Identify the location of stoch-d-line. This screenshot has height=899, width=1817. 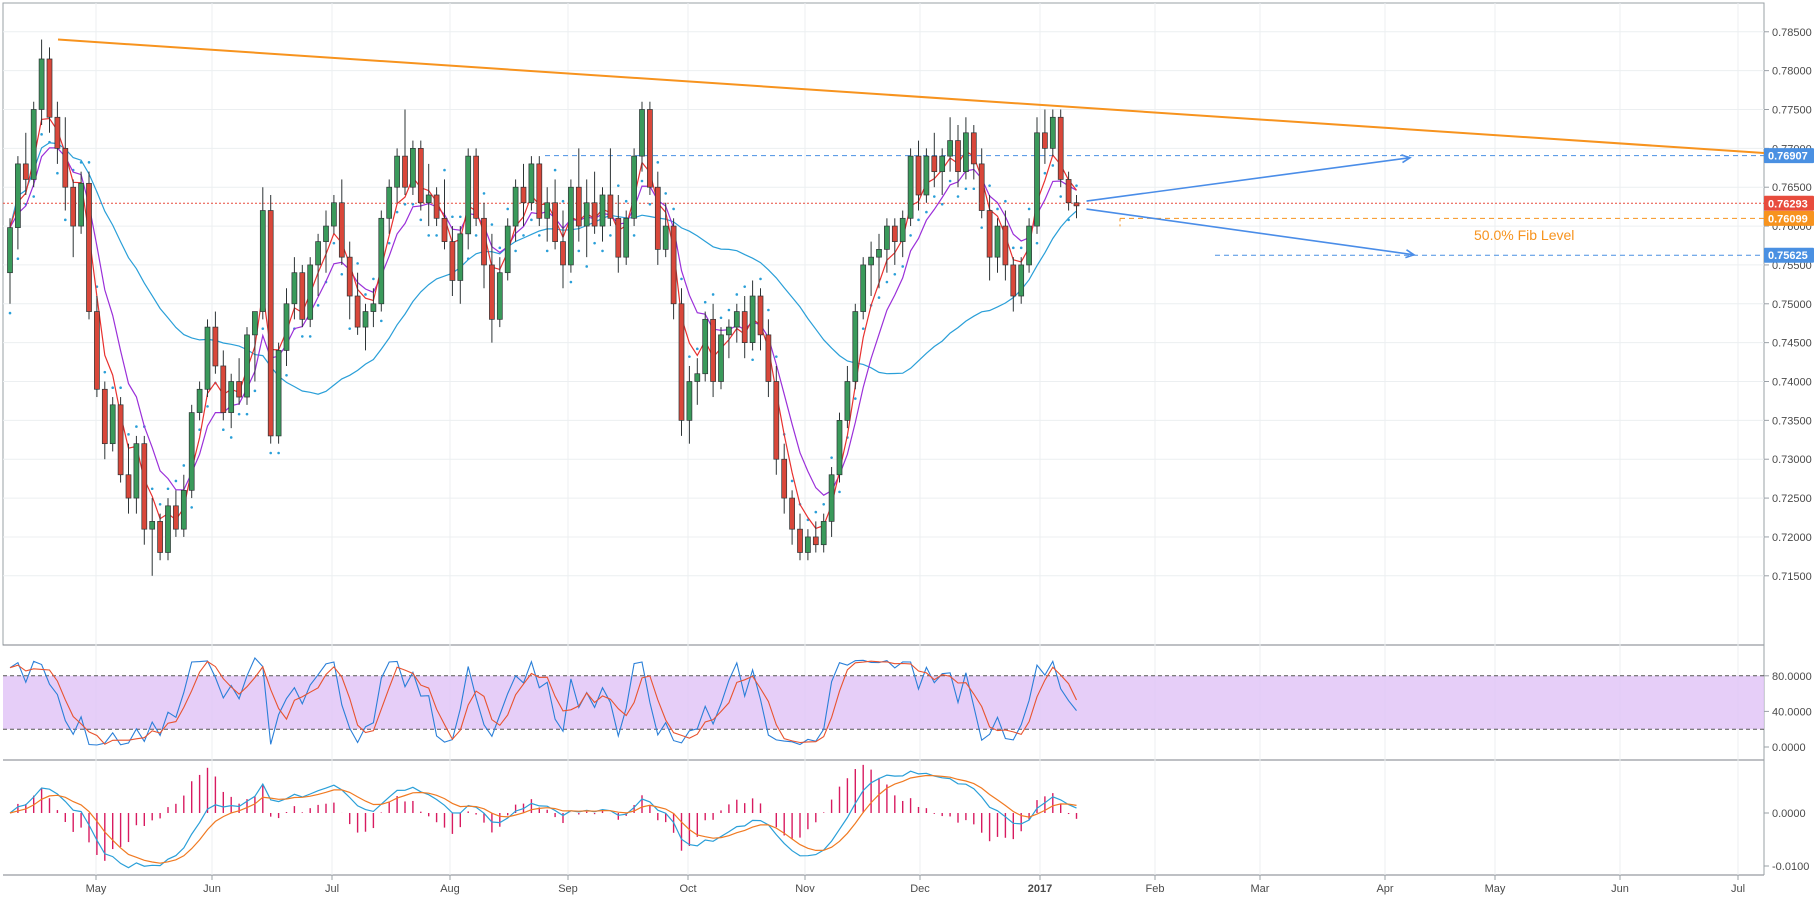
(543, 702).